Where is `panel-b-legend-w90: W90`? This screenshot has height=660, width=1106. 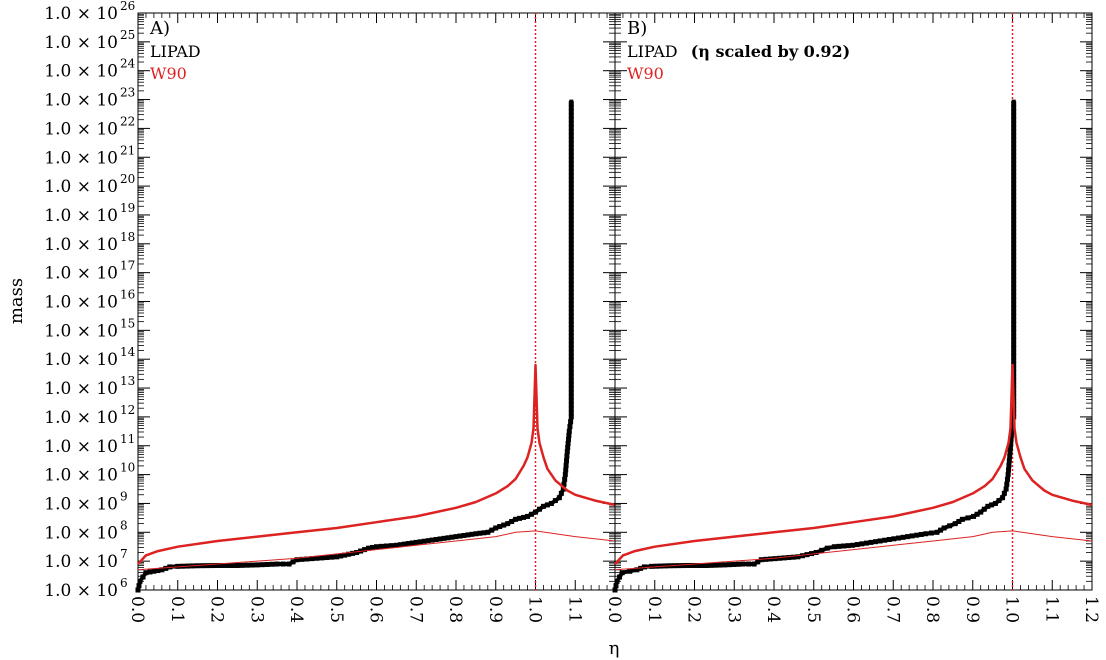
panel-b-legend-w90: W90 is located at coordinates (645, 73).